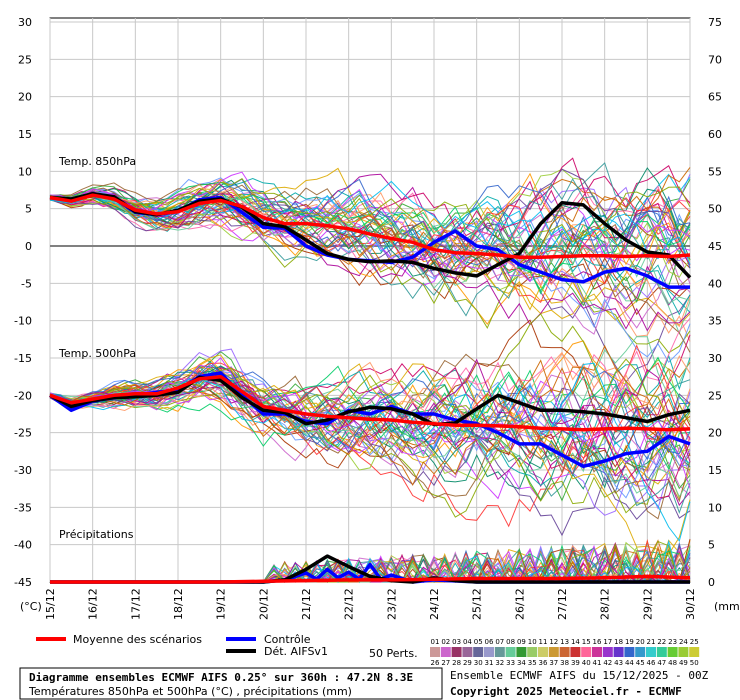 The image size is (740, 700). Describe the element at coordinates (23, 358) in the screenshot. I see `y-left-tick: -15` at that location.